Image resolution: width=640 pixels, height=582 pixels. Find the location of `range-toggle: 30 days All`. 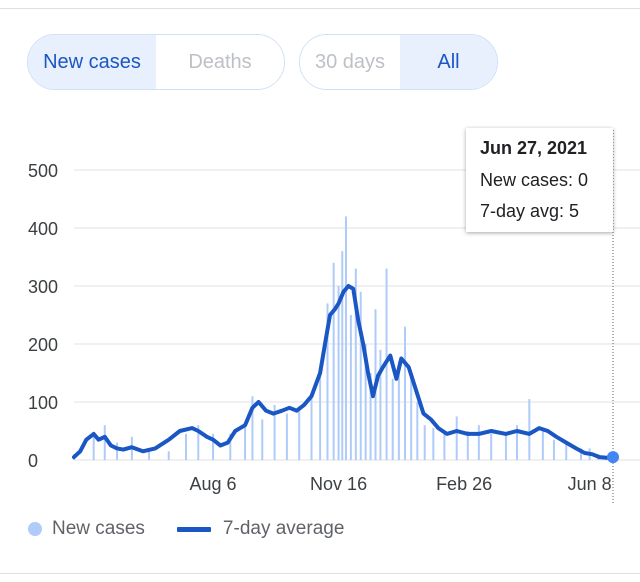

range-toggle: 30 days All is located at coordinates (398, 62).